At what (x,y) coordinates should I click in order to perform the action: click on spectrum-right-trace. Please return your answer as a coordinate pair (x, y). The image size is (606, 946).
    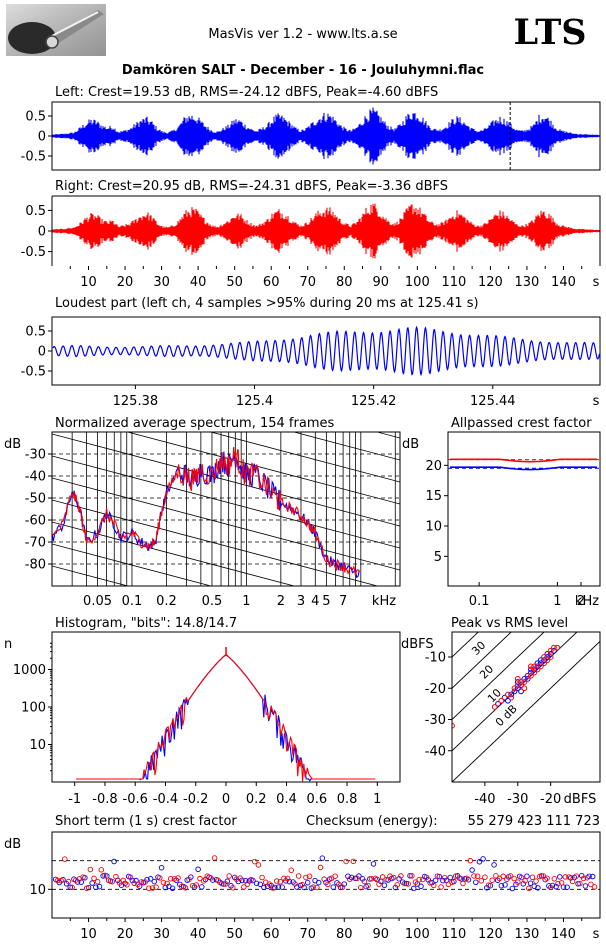
    Looking at the image, I should click on (206, 511).